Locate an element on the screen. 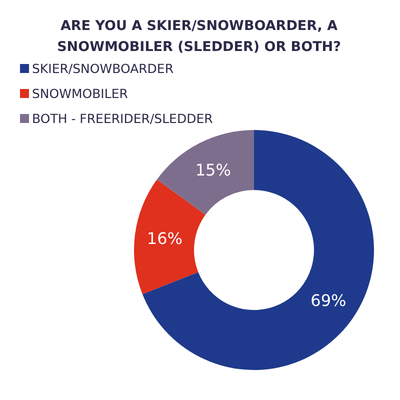 The width and height of the screenshot is (400, 400). legend-label: SNOWMOBILER is located at coordinates (80, 93).